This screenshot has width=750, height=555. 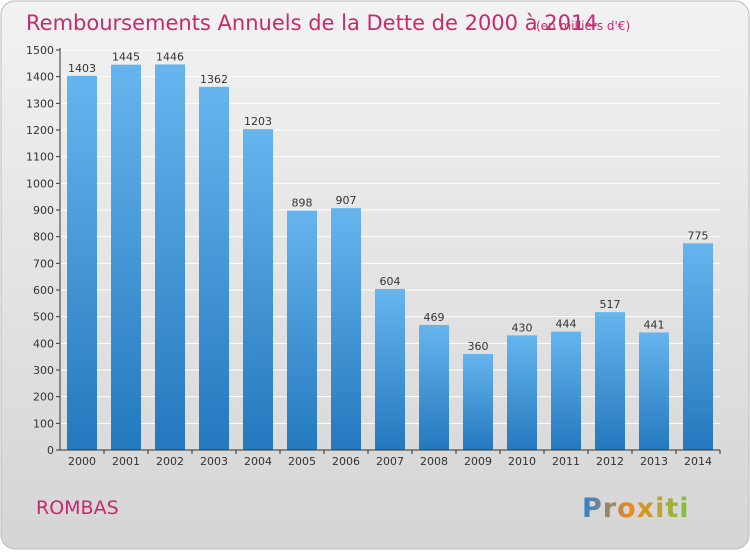 I want to click on value-label-2005: 898, so click(x=302, y=203).